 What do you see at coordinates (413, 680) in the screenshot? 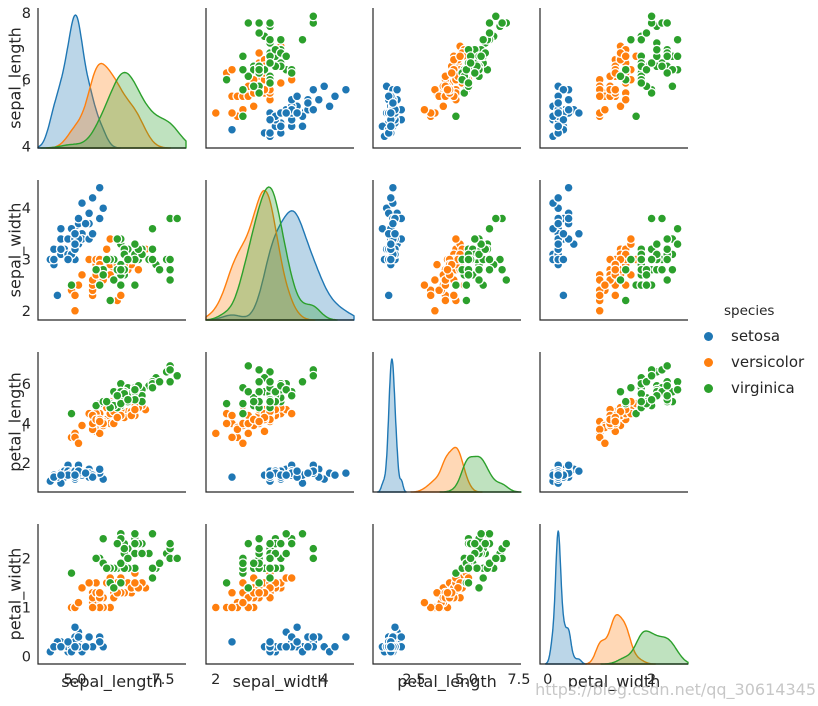
I see `svg-text: 2.5` at bounding box center [413, 680].